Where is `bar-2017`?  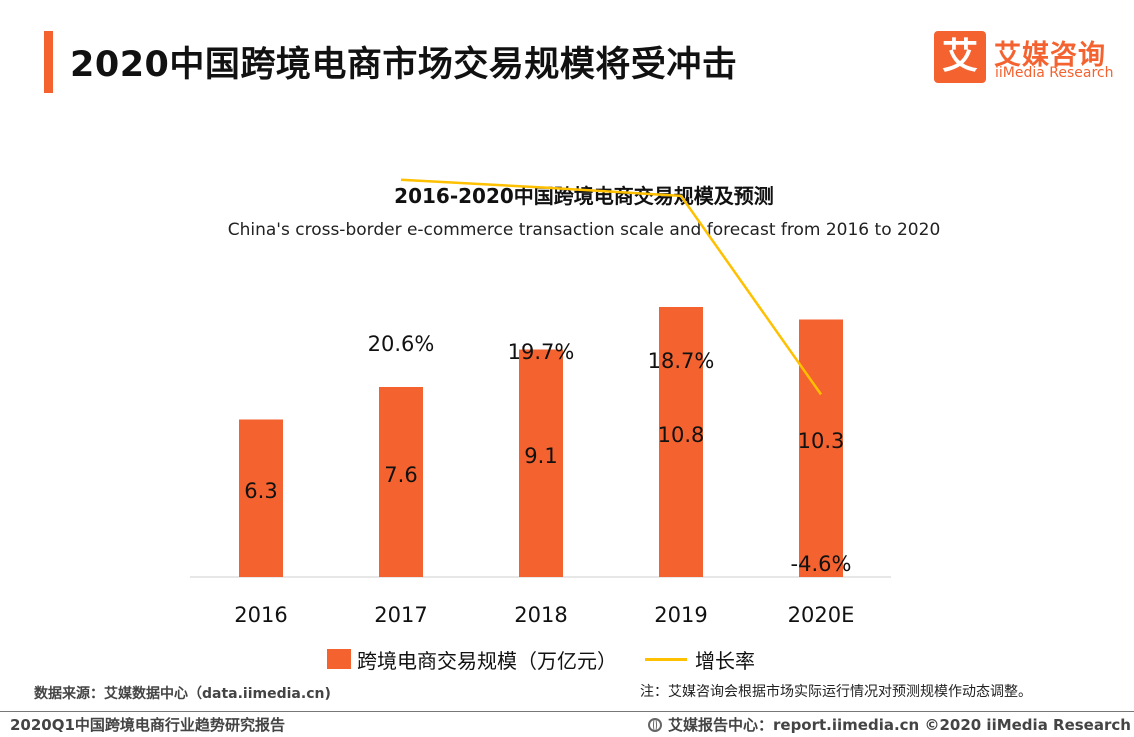 bar-2017 is located at coordinates (401, 482).